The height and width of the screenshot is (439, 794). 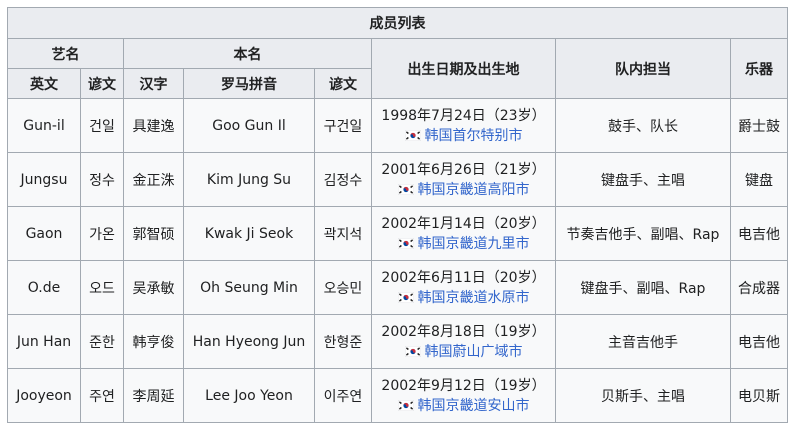 What do you see at coordinates (643, 125) in the screenshot?
I see `cell-role: 鼓手、队长` at bounding box center [643, 125].